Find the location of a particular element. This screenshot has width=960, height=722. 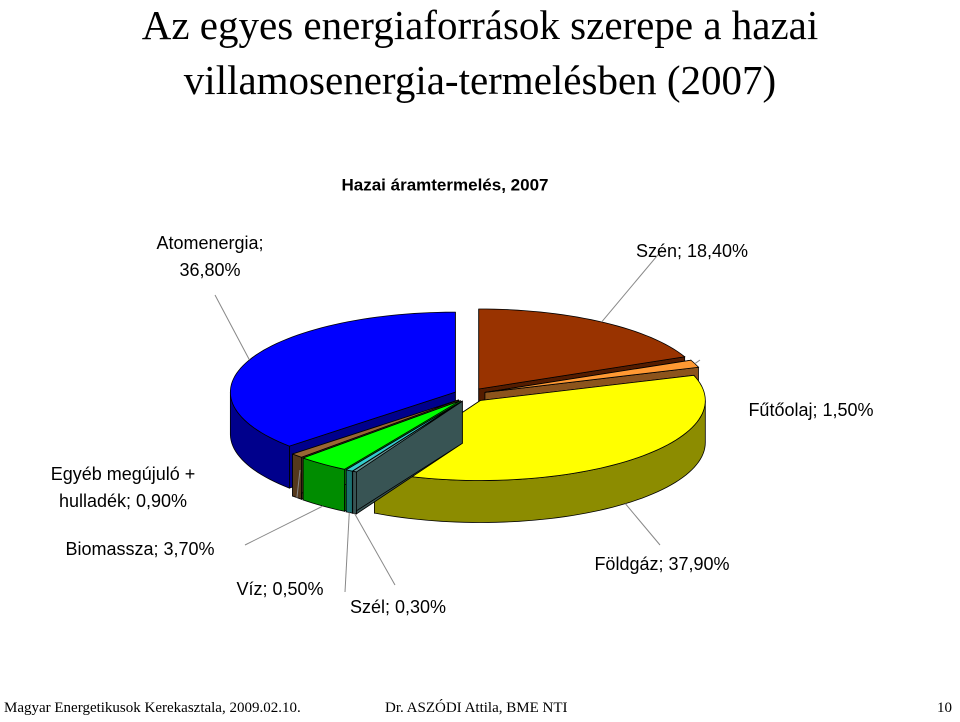

data-label: Földgáz; 37,90% is located at coordinates (662, 564).